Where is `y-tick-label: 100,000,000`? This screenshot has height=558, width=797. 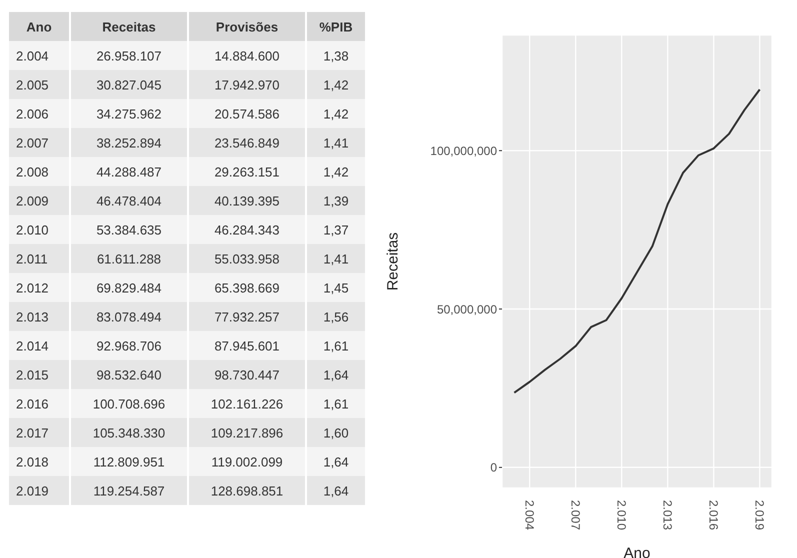
y-tick-label: 100,000,000 is located at coordinates (464, 151).